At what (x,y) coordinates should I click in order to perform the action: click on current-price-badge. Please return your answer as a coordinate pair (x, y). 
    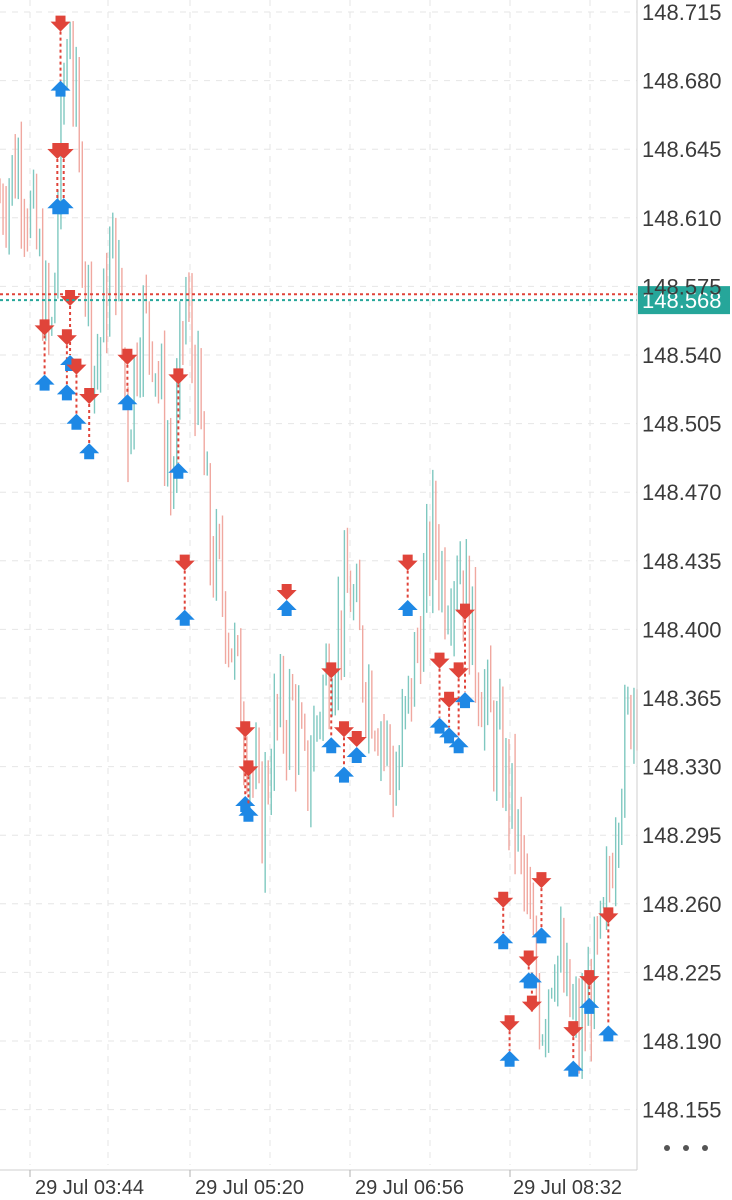
    Looking at the image, I should click on (684, 300).